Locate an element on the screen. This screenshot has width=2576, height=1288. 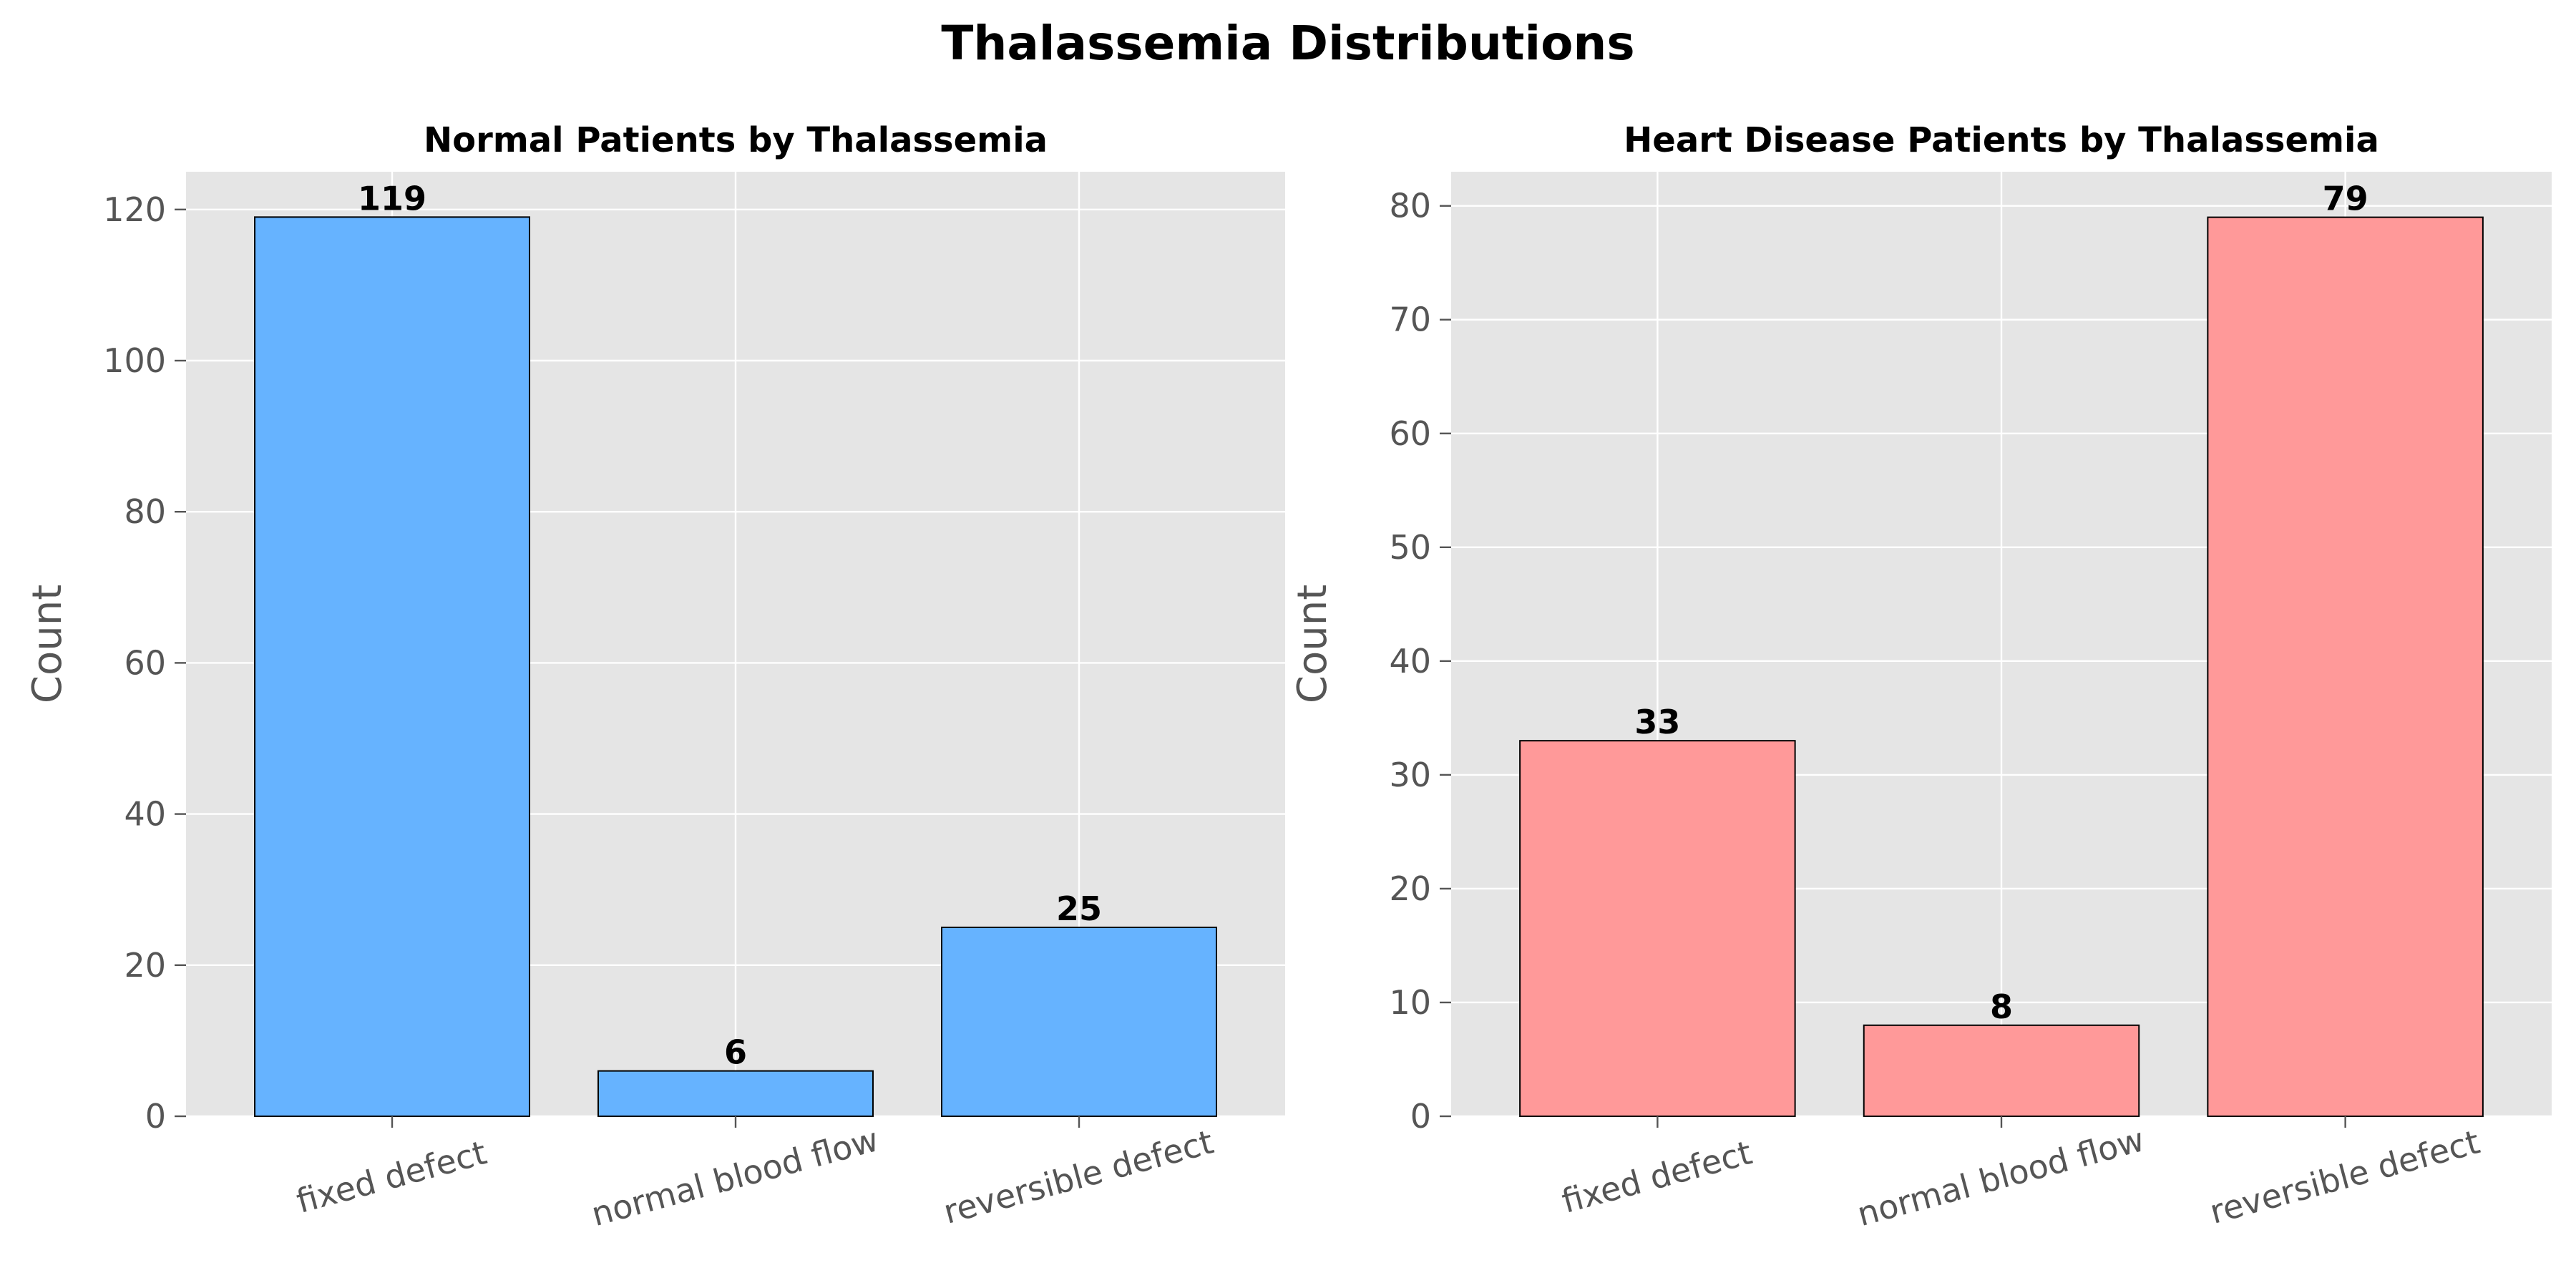
normal-ytick-label: 120 is located at coordinates (134, 209).